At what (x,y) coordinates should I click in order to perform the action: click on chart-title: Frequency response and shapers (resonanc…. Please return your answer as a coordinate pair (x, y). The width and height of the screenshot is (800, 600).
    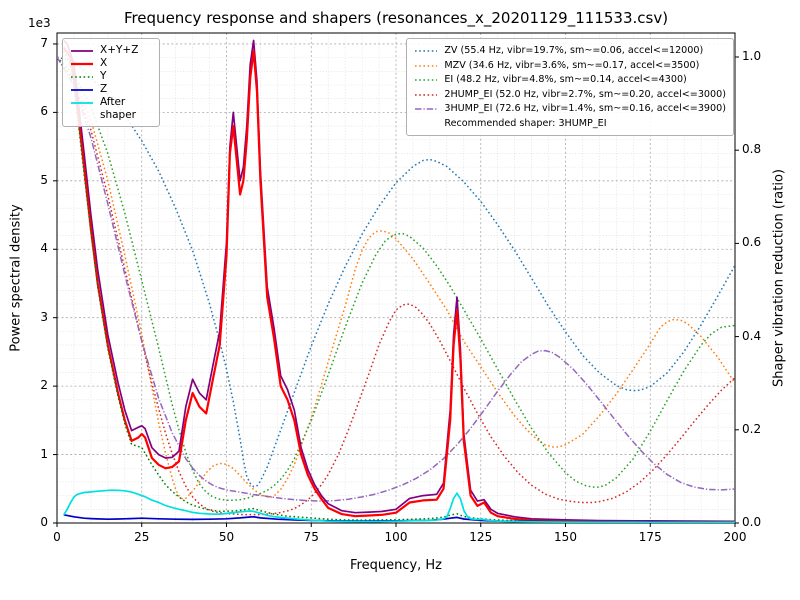
    Looking at the image, I should click on (396, 18).